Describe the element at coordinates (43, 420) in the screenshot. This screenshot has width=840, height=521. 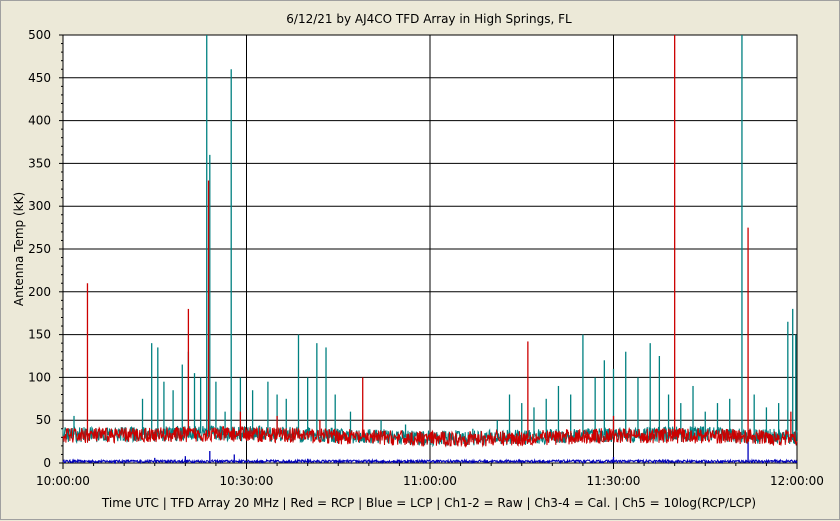
I see `y-tick-label: 50` at that location.